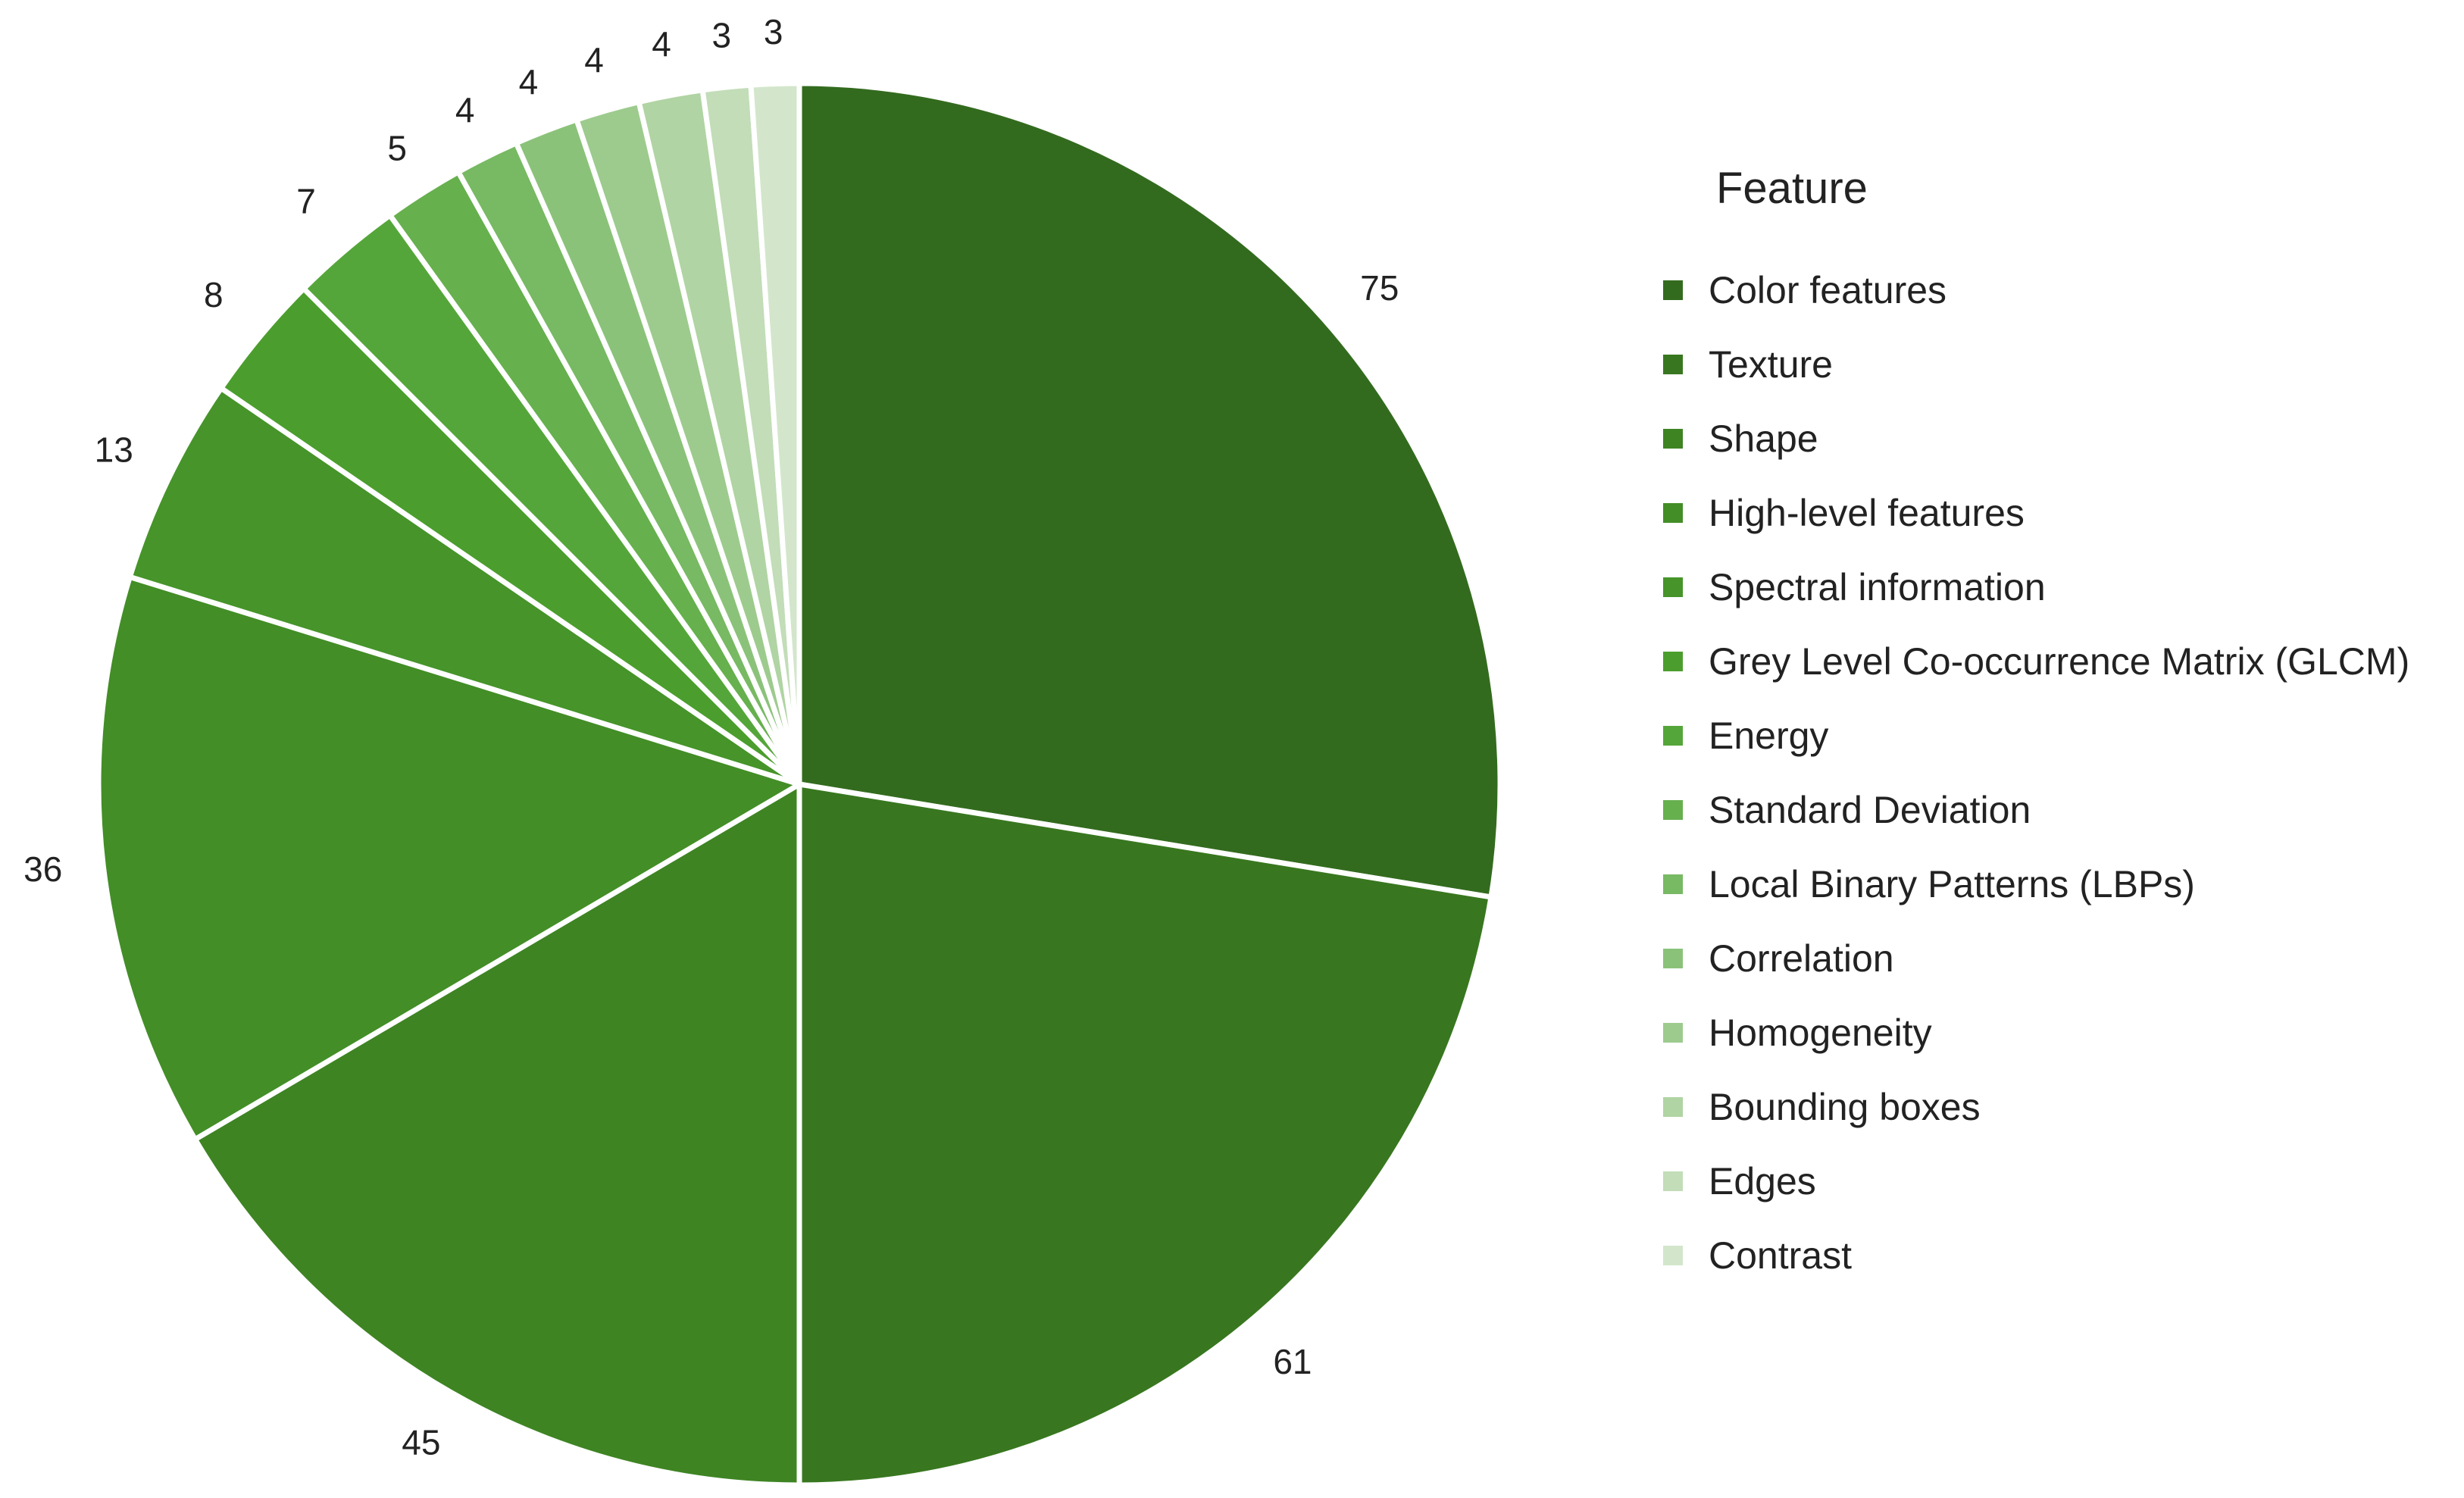 The image size is (2464, 1498). I want to click on data-label: 36, so click(42, 869).